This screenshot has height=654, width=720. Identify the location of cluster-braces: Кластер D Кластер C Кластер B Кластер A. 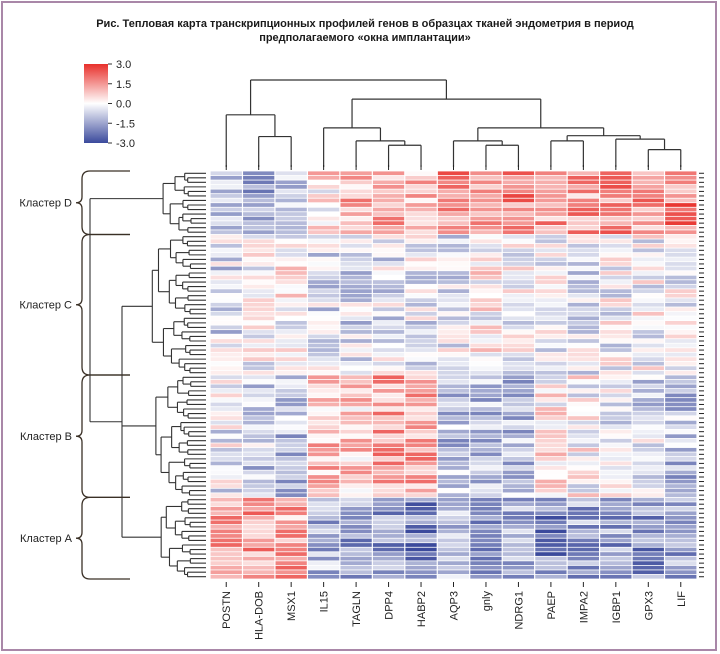
(74, 375).